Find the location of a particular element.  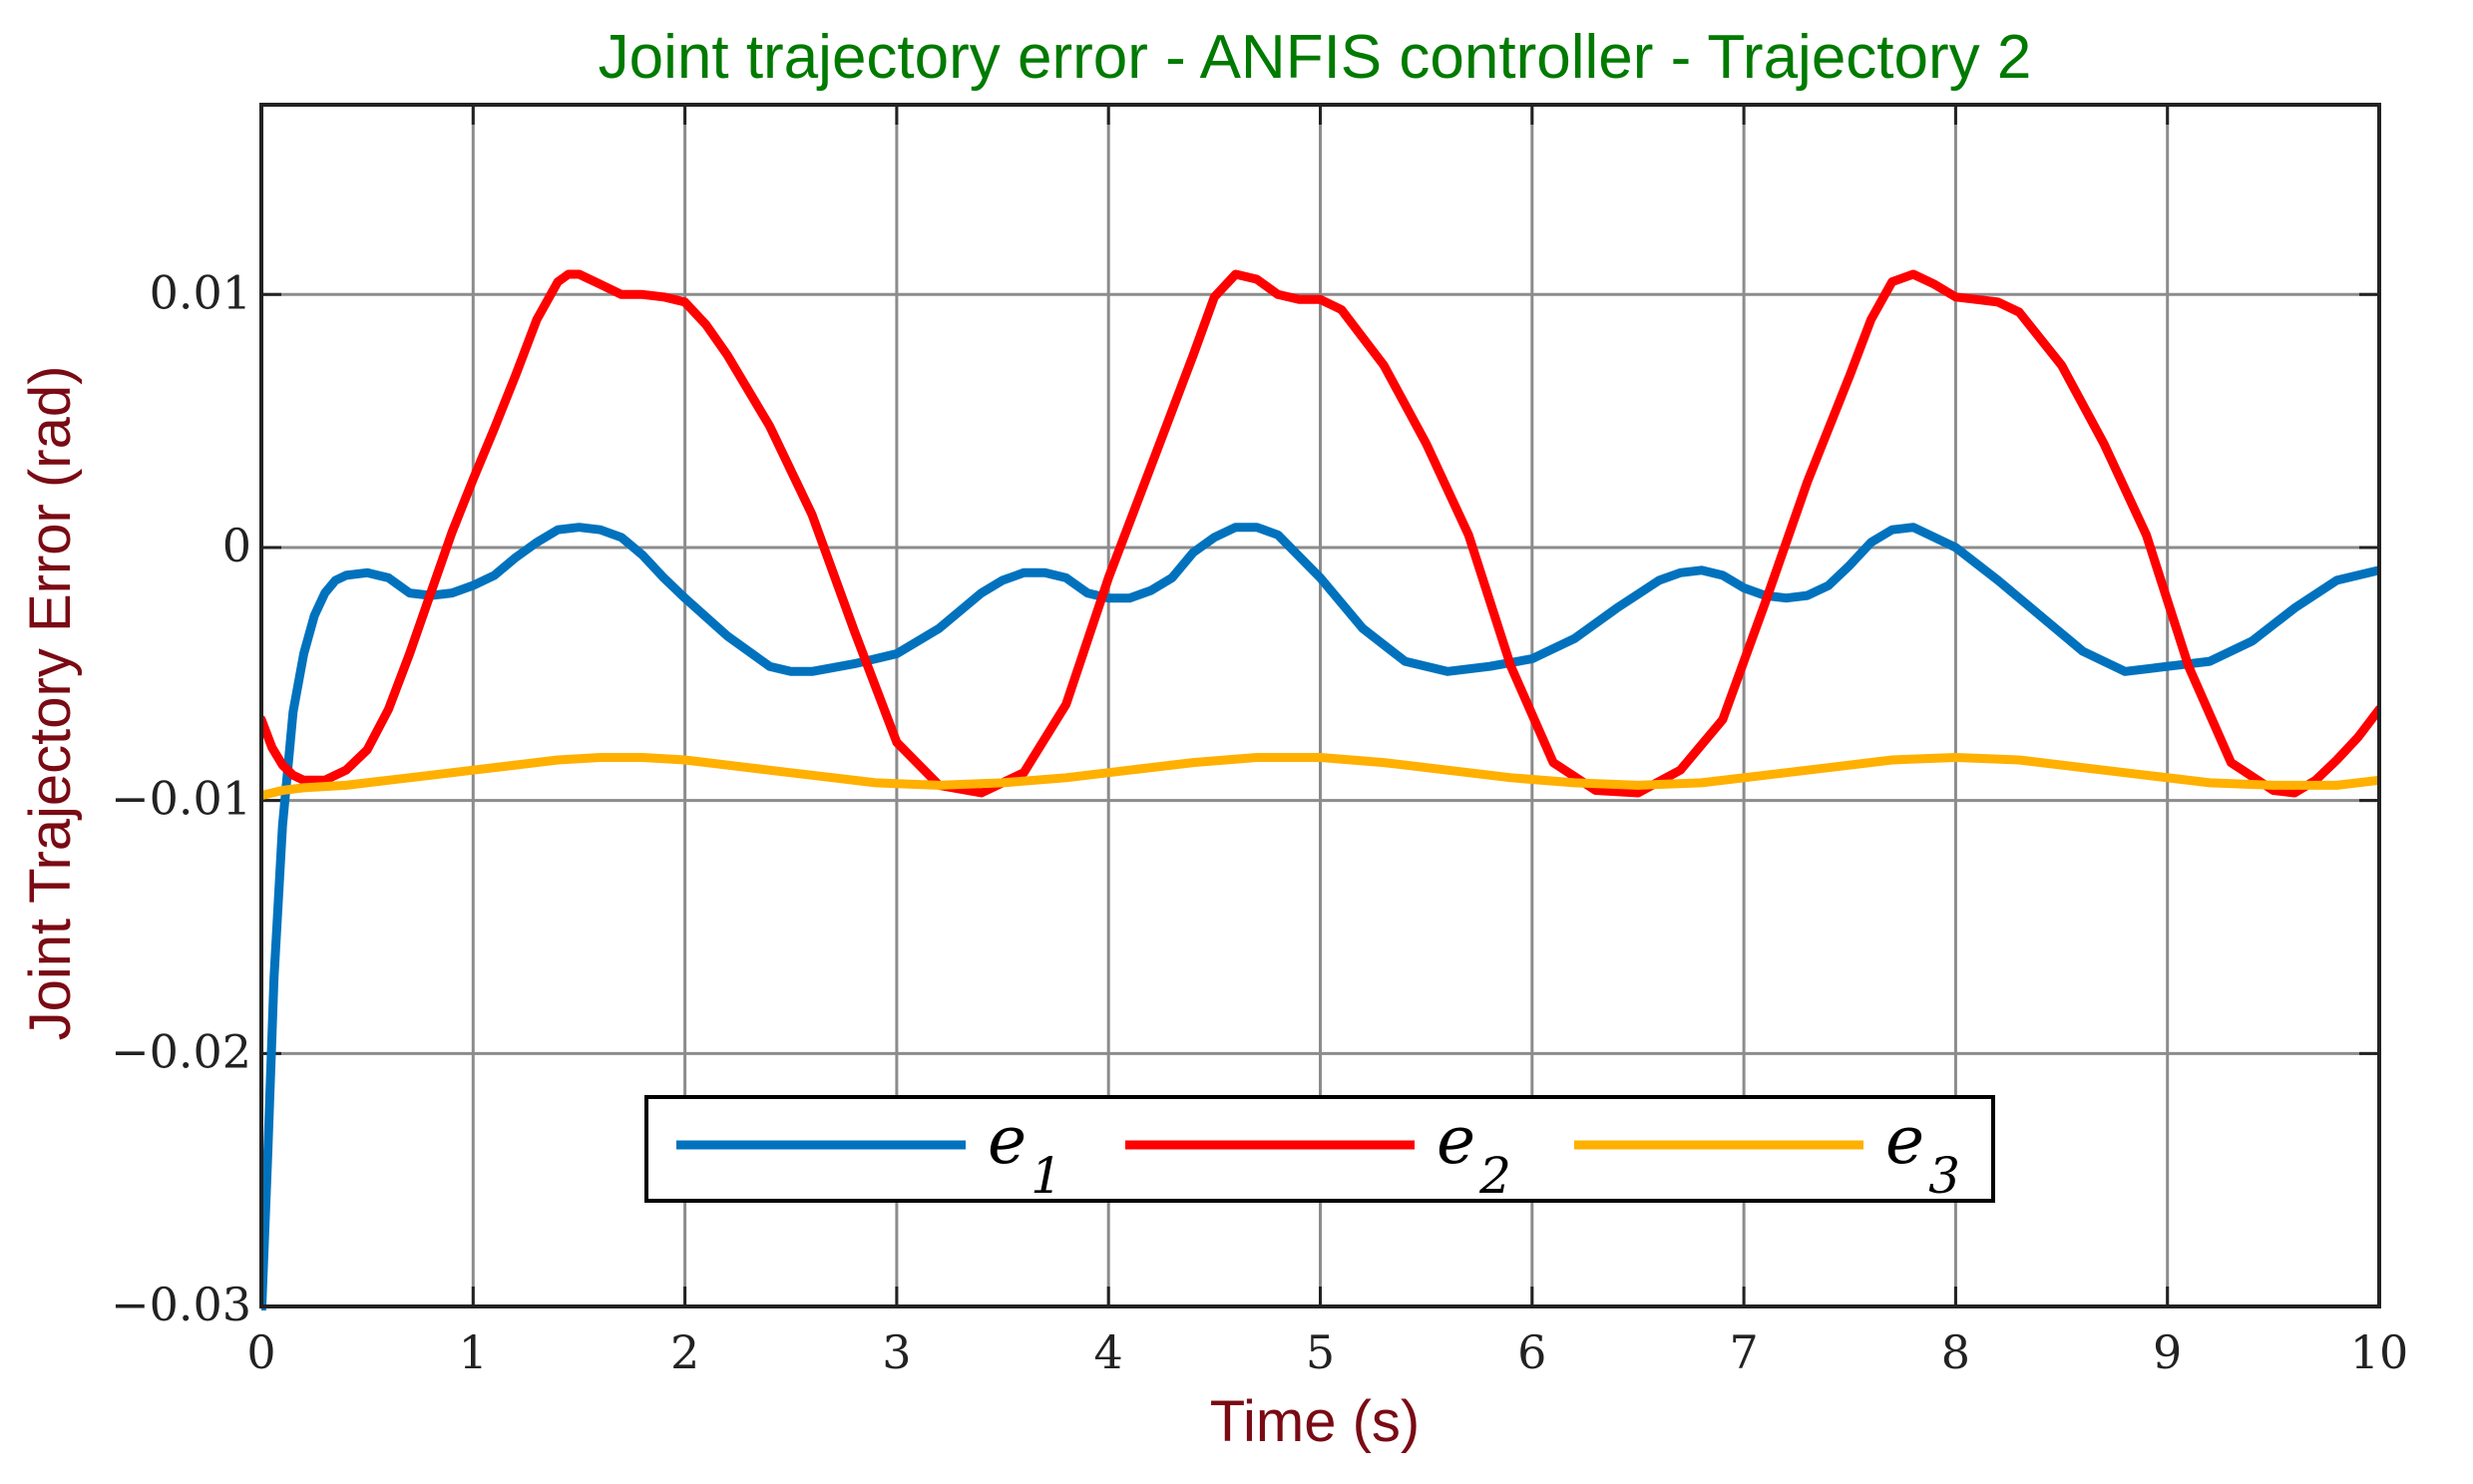

legend-label-e3: e3 is located at coordinates (1922, 1153).